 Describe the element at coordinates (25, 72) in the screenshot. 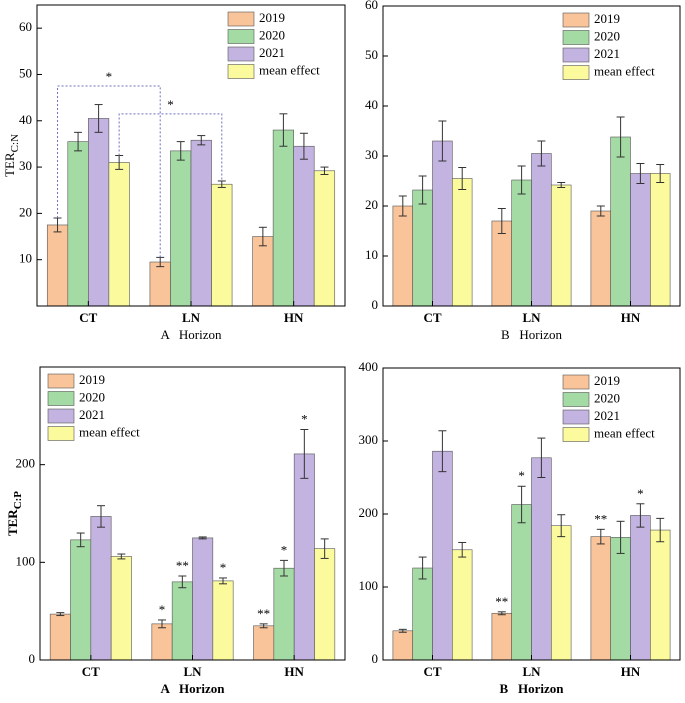

I see `y-tick-label: 50` at that location.